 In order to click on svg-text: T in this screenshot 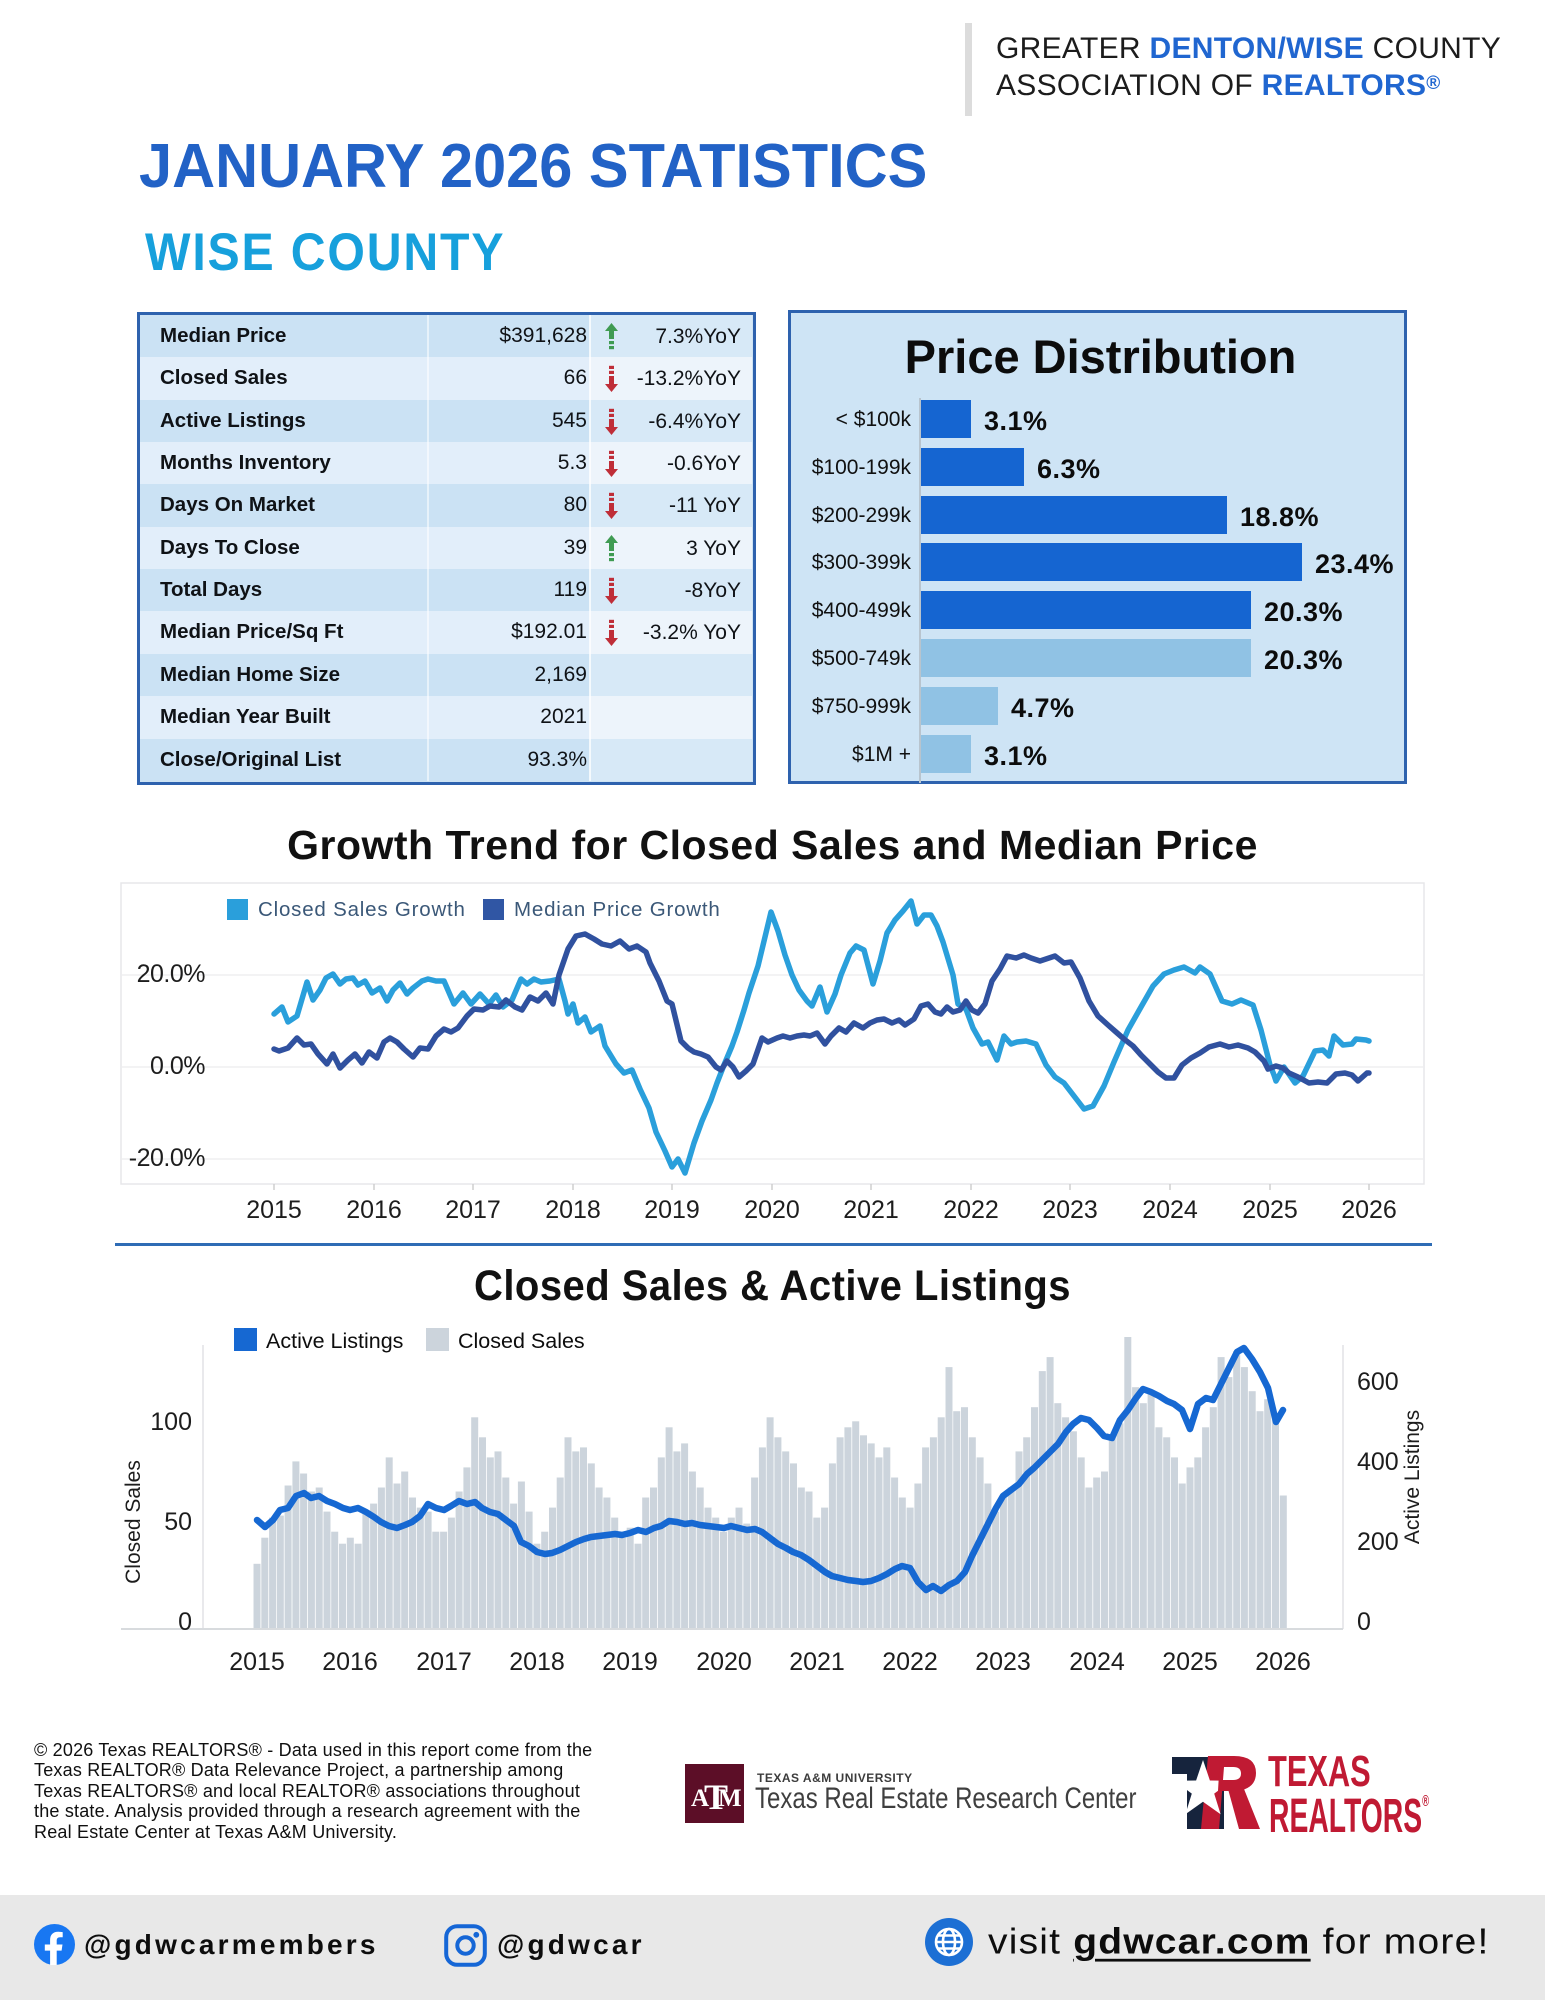, I will do `click(716, 1797)`.